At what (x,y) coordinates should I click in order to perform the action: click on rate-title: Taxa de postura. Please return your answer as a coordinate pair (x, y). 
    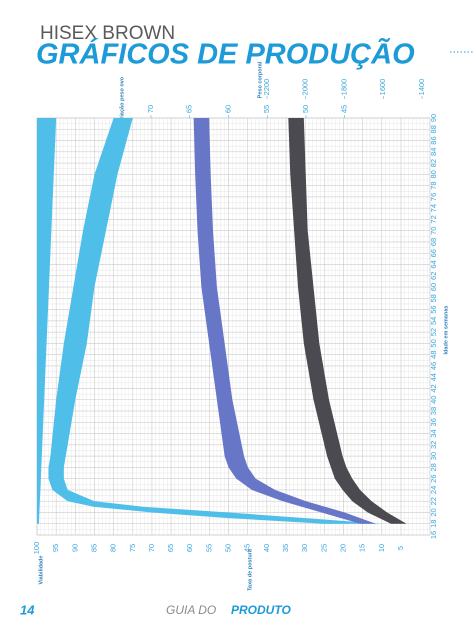
    Looking at the image, I should click on (250, 569).